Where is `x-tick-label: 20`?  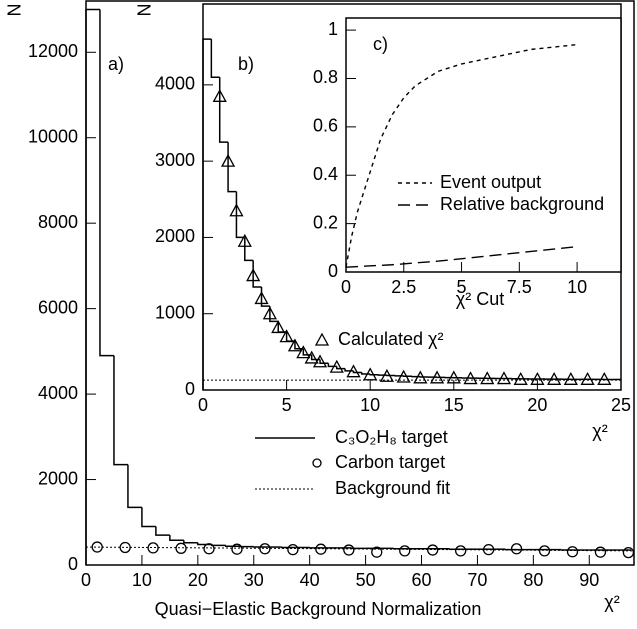 x-tick-label: 20 is located at coordinates (537, 405).